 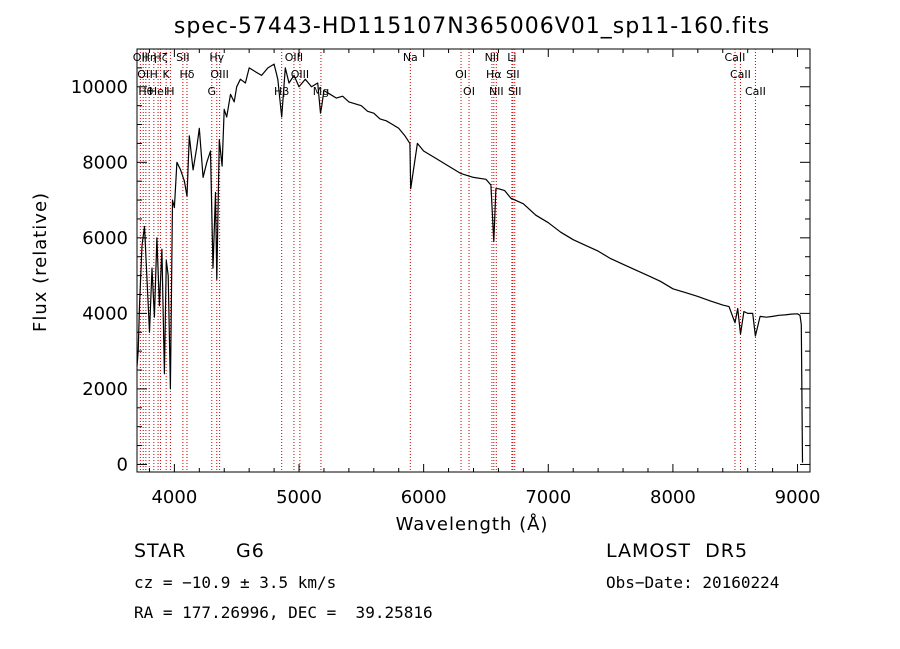 I want to click on y-tick-label: 6000, so click(x=105, y=238).